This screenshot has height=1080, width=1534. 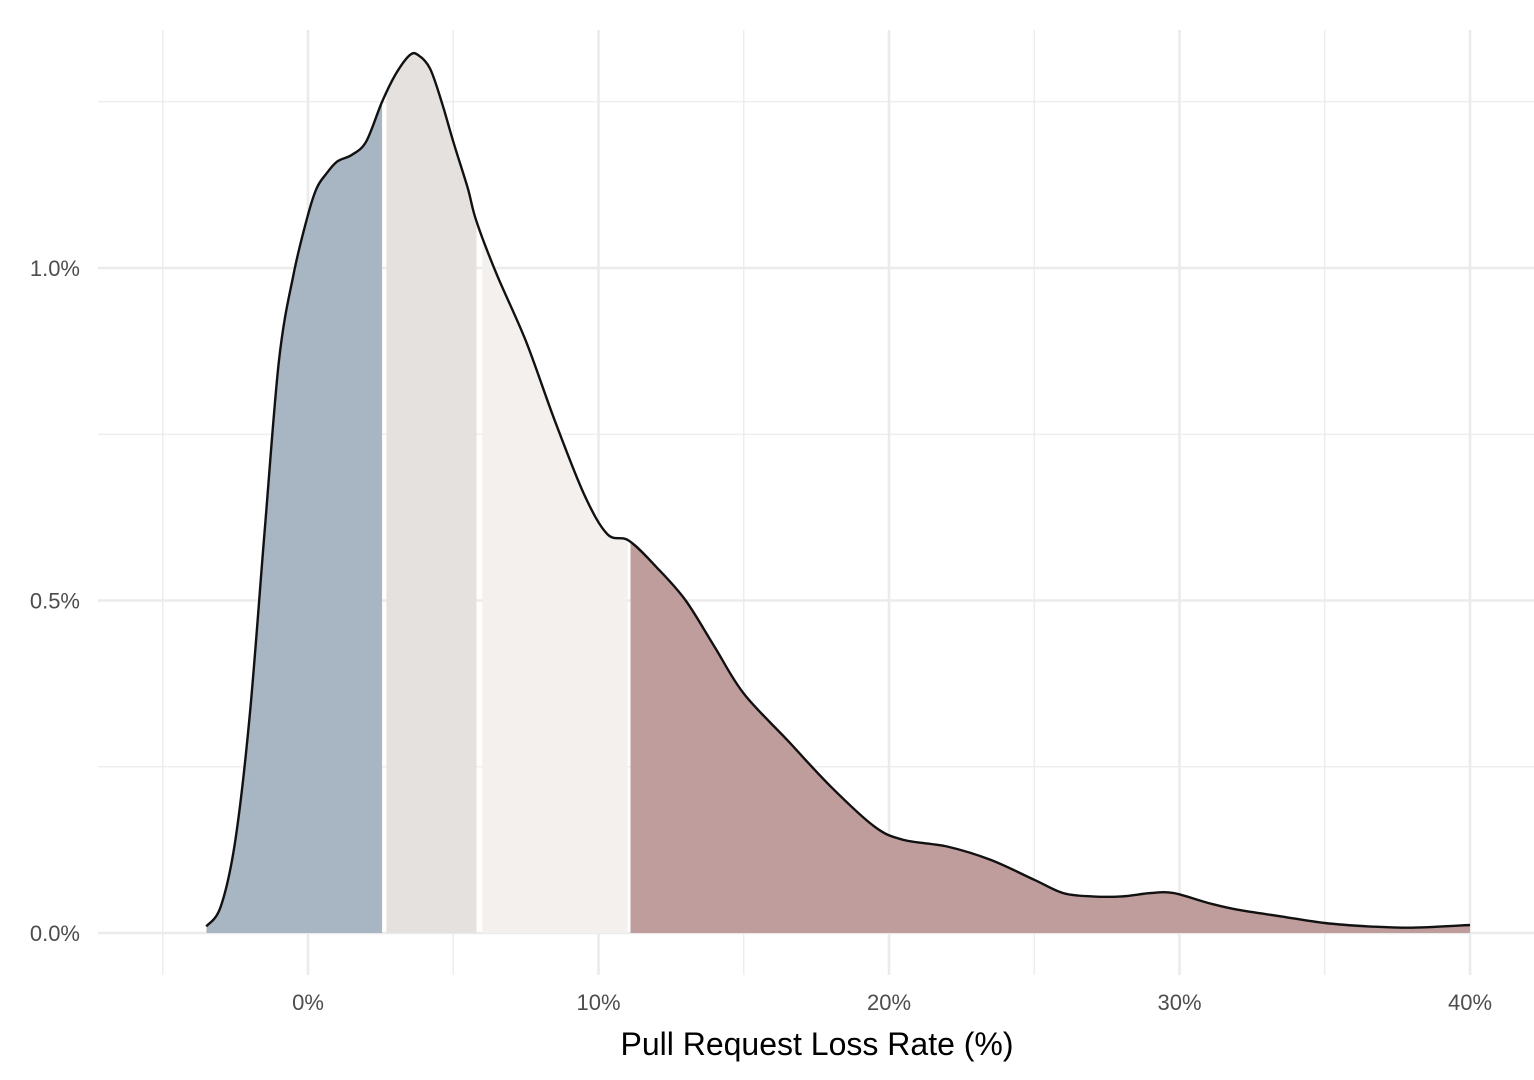 I want to click on x-axis-tick-labels: 0% 10% 20% 30% 40%, so click(x=892, y=1002).